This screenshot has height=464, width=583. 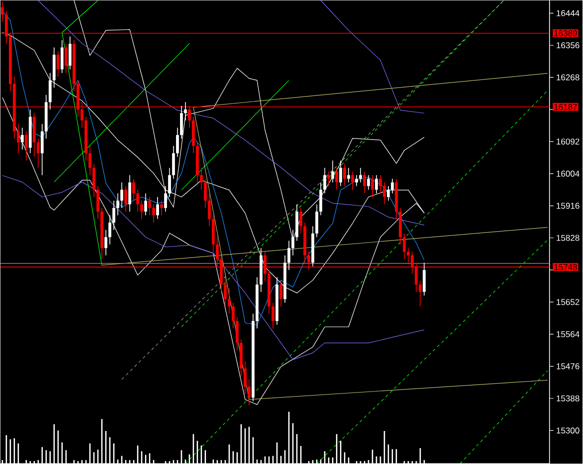 What do you see at coordinates (565, 33) in the screenshot?
I see `ref-line-label: 16389` at bounding box center [565, 33].